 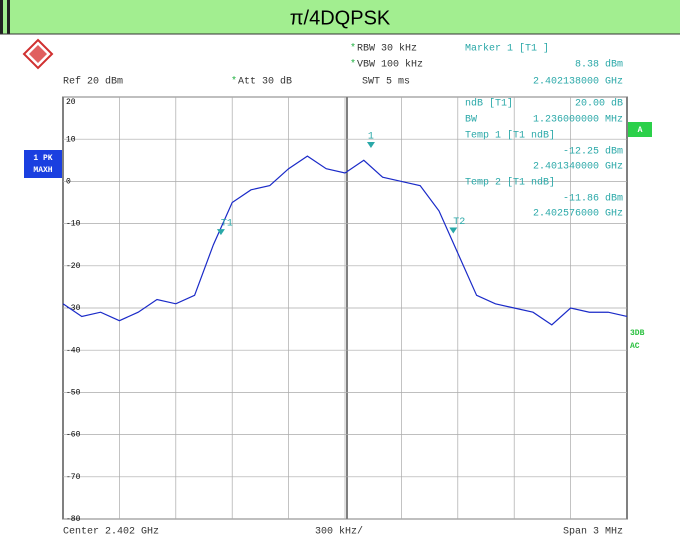 I want to click on a-box, so click(x=640, y=129).